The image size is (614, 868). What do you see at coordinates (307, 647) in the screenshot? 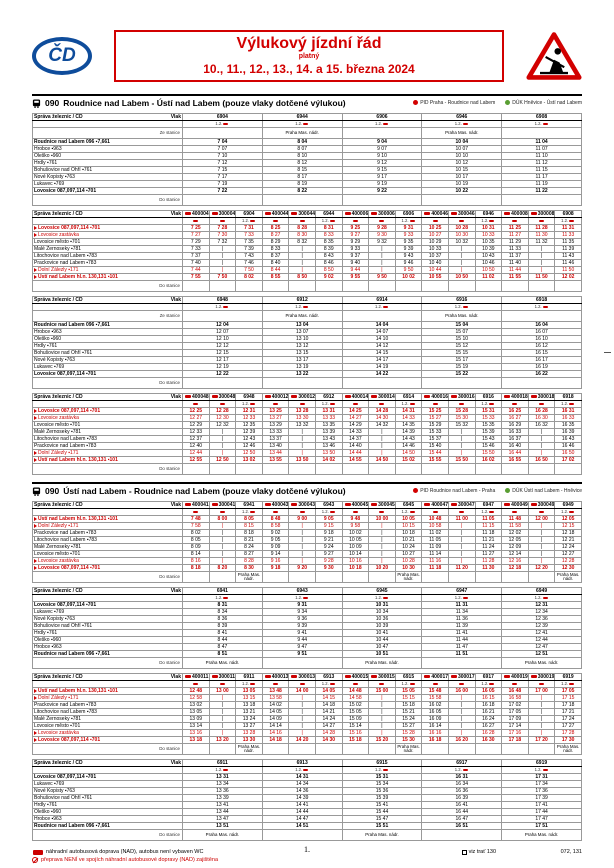
I see `timetable-row: Hrobce ▪963 8 47 9 47 10 47 11 47 12 47` at bounding box center [307, 647].